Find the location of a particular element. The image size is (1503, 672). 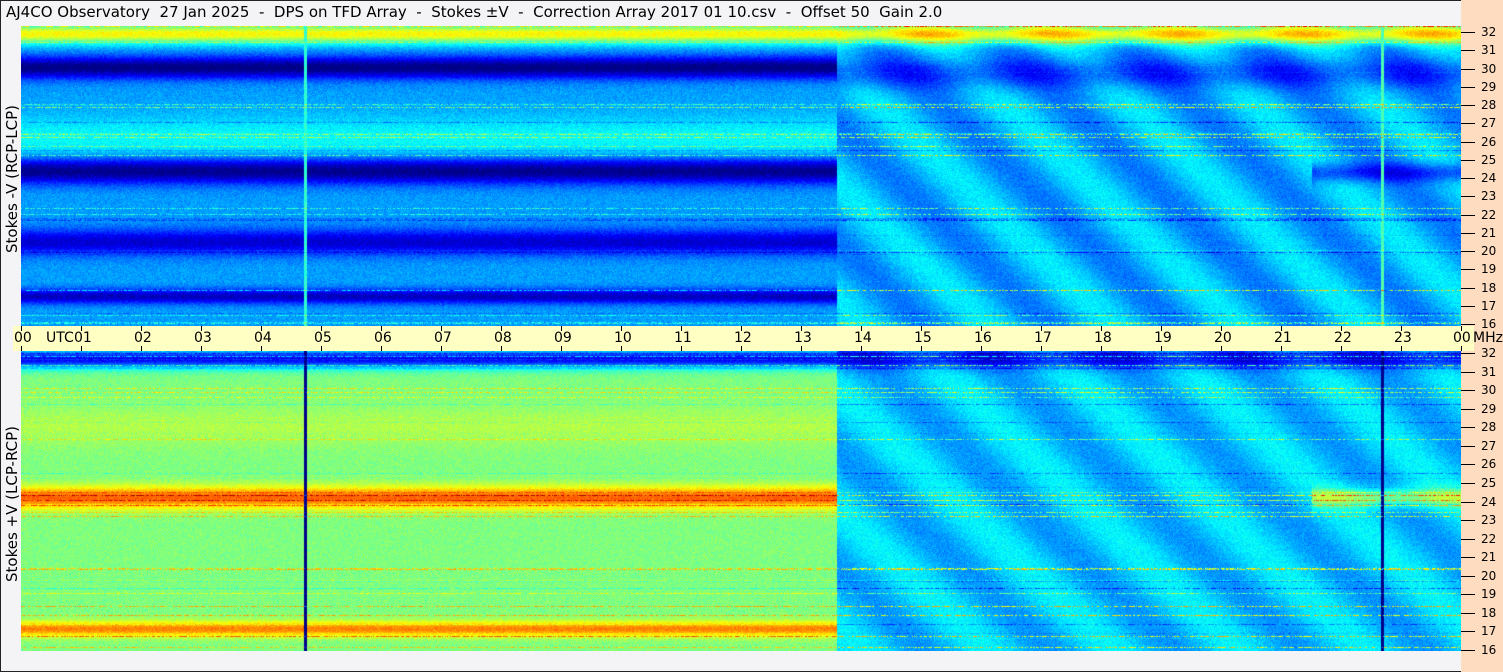

freq-tick-label: 25 is located at coordinates (1489, 160).